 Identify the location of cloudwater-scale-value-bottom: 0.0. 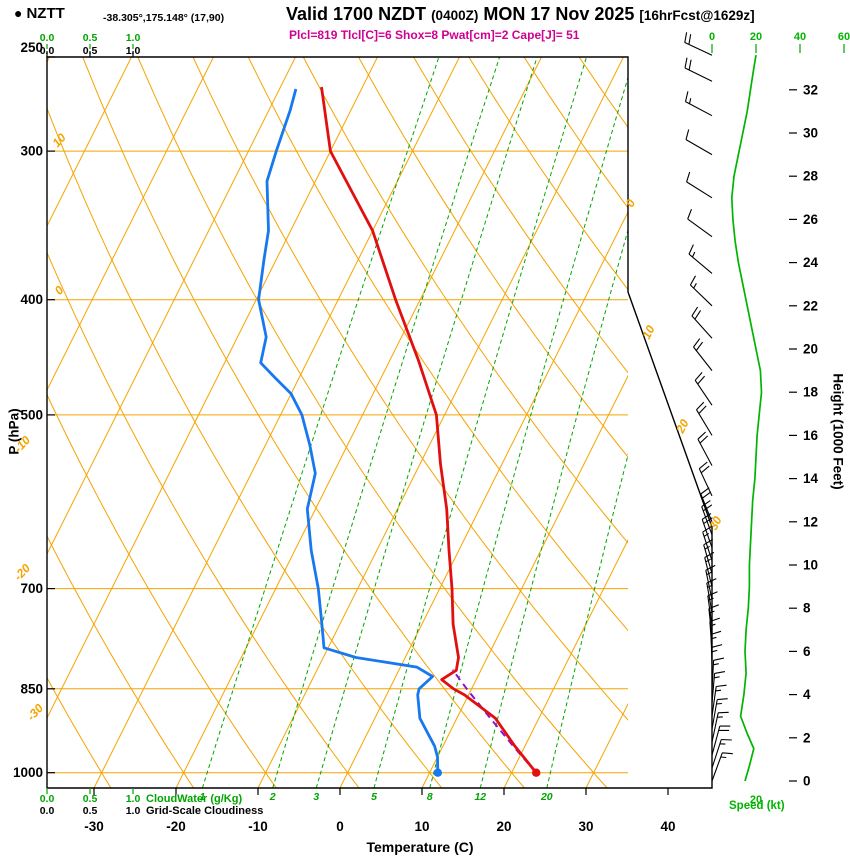
(47, 799).